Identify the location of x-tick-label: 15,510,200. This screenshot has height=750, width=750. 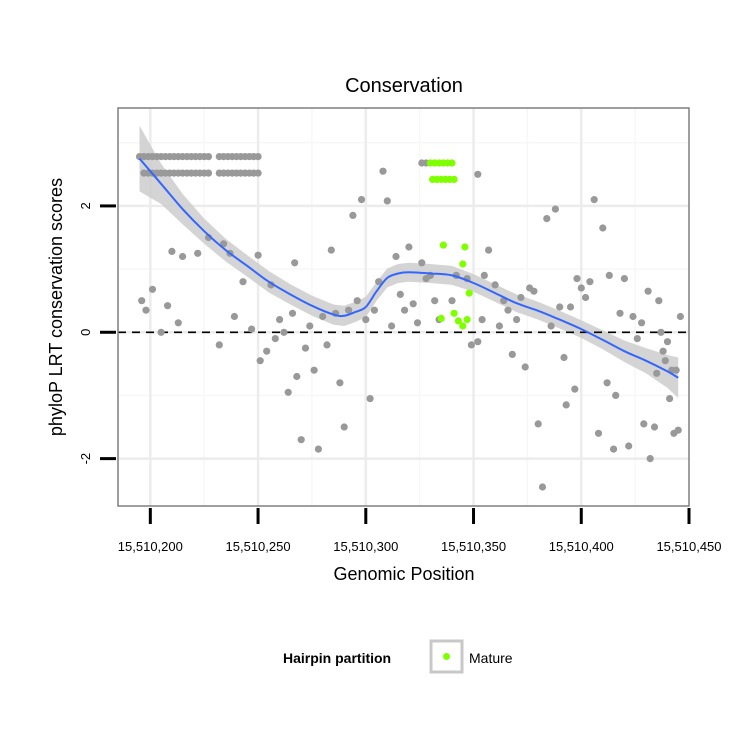
(150, 546).